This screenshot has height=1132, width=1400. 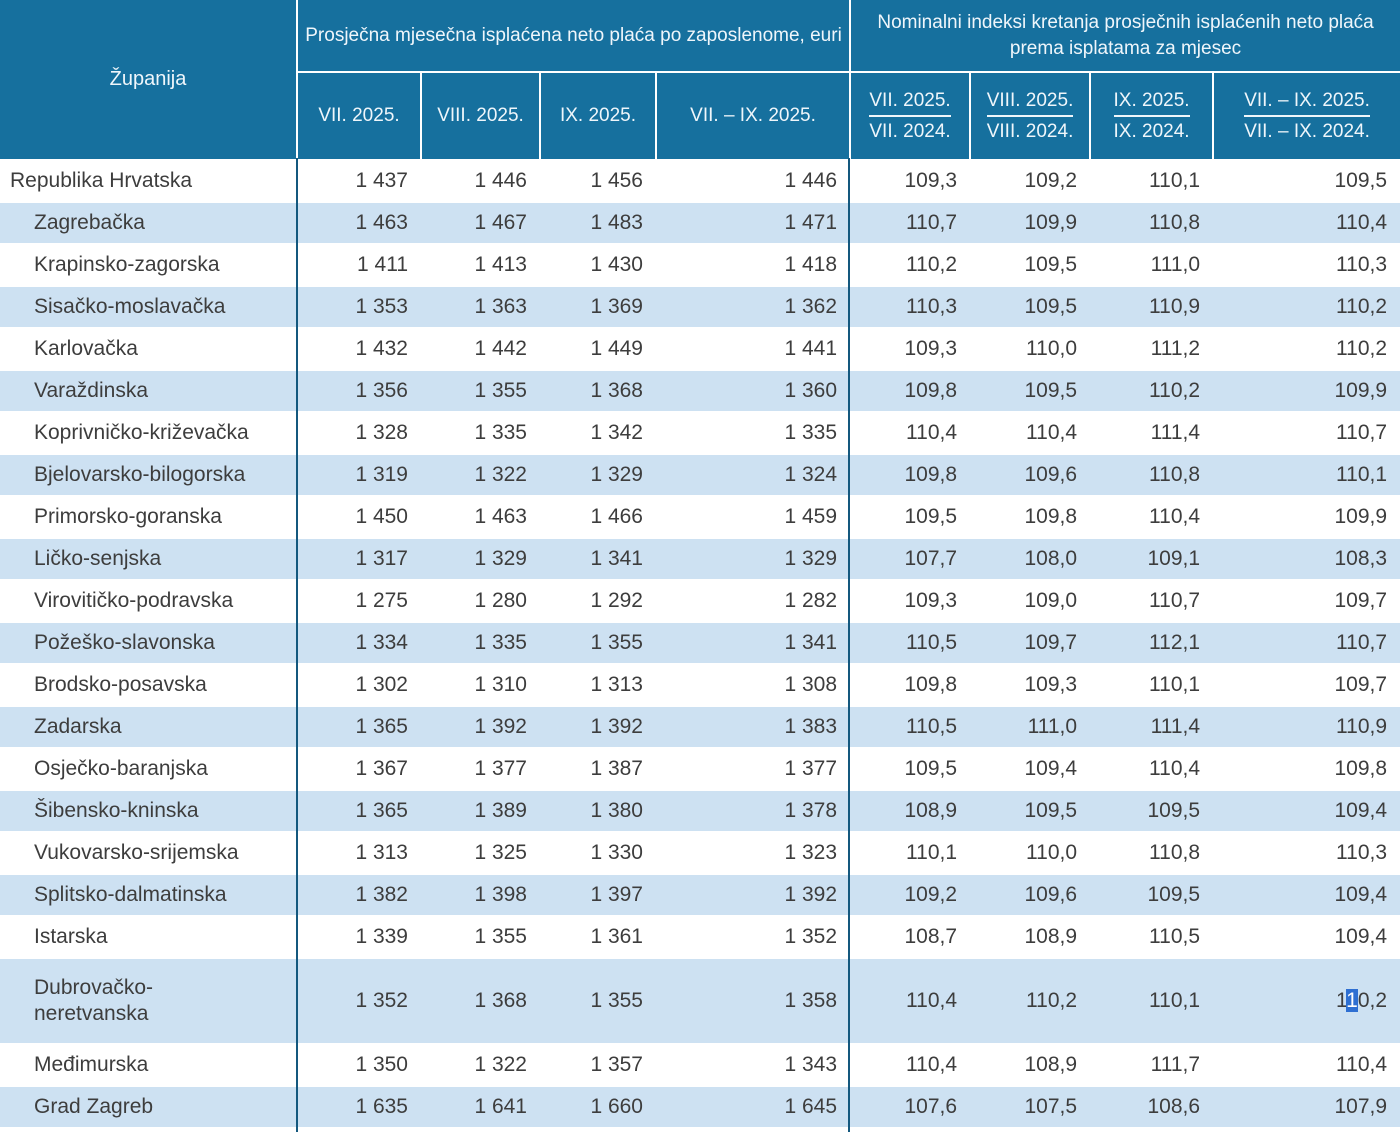 What do you see at coordinates (148, 853) in the screenshot?
I see `county-name: Vukovarsko-srijemska` at bounding box center [148, 853].